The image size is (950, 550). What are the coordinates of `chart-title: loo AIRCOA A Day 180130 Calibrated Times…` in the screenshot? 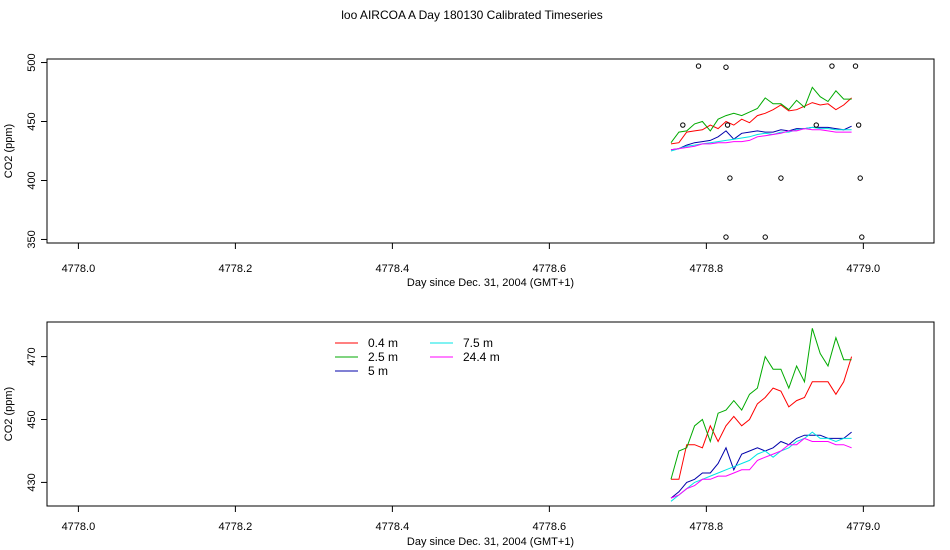 It's located at (471, 15).